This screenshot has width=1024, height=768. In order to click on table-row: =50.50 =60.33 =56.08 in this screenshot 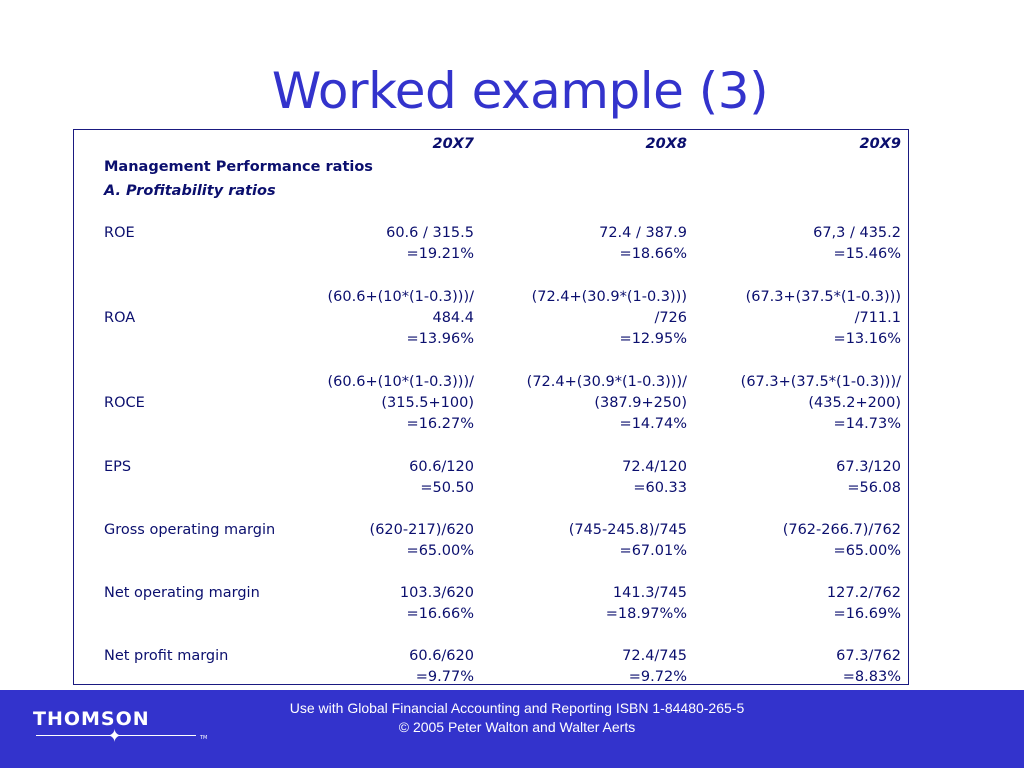, I will do `click(491, 488)`.